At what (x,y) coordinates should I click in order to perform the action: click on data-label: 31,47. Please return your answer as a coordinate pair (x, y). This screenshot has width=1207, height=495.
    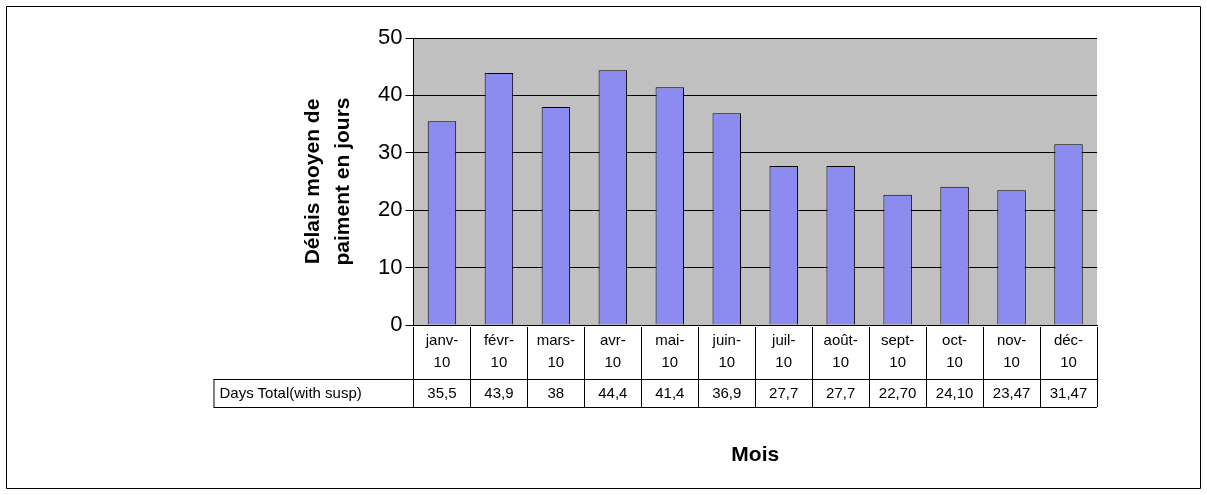
    Looking at the image, I should click on (1068, 393).